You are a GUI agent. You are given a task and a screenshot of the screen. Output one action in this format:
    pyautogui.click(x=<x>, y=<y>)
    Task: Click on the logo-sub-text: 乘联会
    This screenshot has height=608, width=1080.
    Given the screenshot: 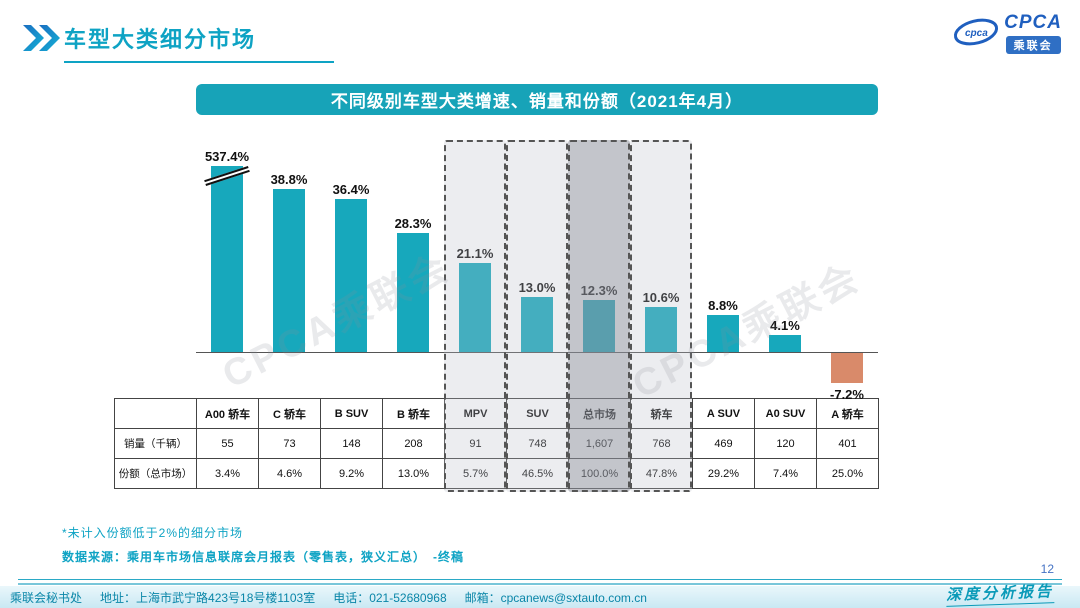 What is the action you would take?
    pyautogui.click(x=1033, y=45)
    